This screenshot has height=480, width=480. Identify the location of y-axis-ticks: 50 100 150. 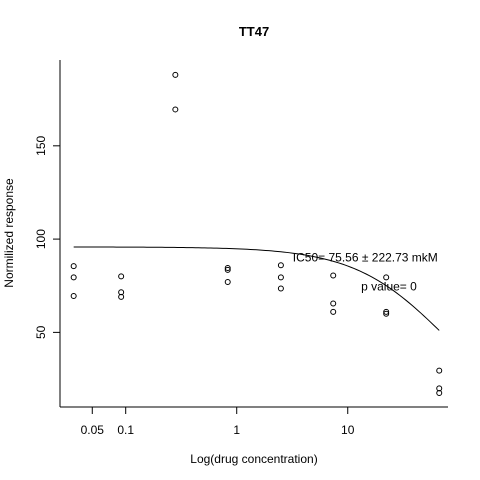
(47, 237).